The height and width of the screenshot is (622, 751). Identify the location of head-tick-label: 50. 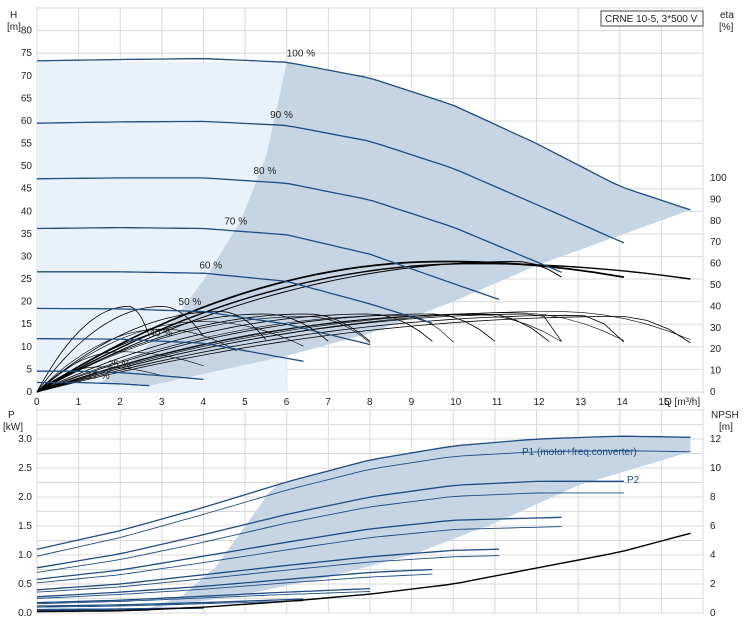
(27, 166).